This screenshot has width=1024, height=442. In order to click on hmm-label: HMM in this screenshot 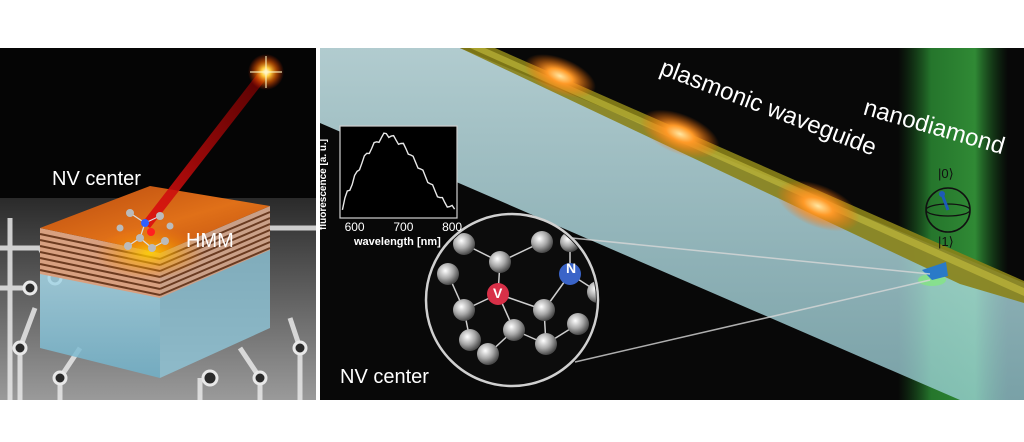, I will do `click(210, 241)`.